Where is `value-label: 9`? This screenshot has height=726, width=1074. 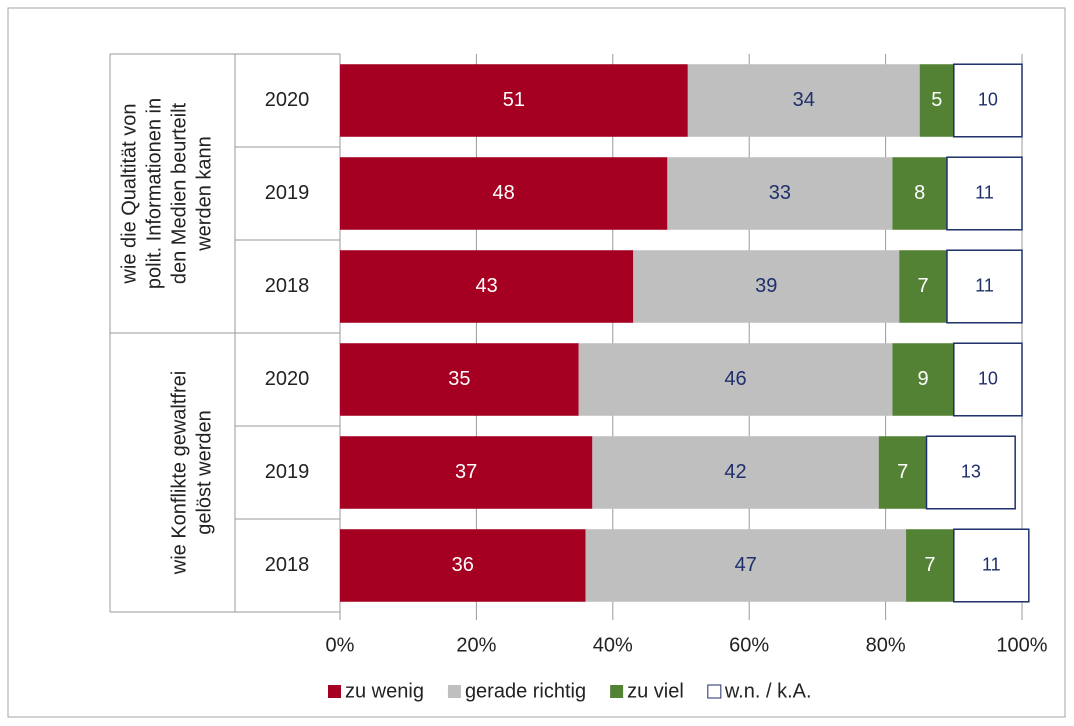 value-label: 9 is located at coordinates (923, 379).